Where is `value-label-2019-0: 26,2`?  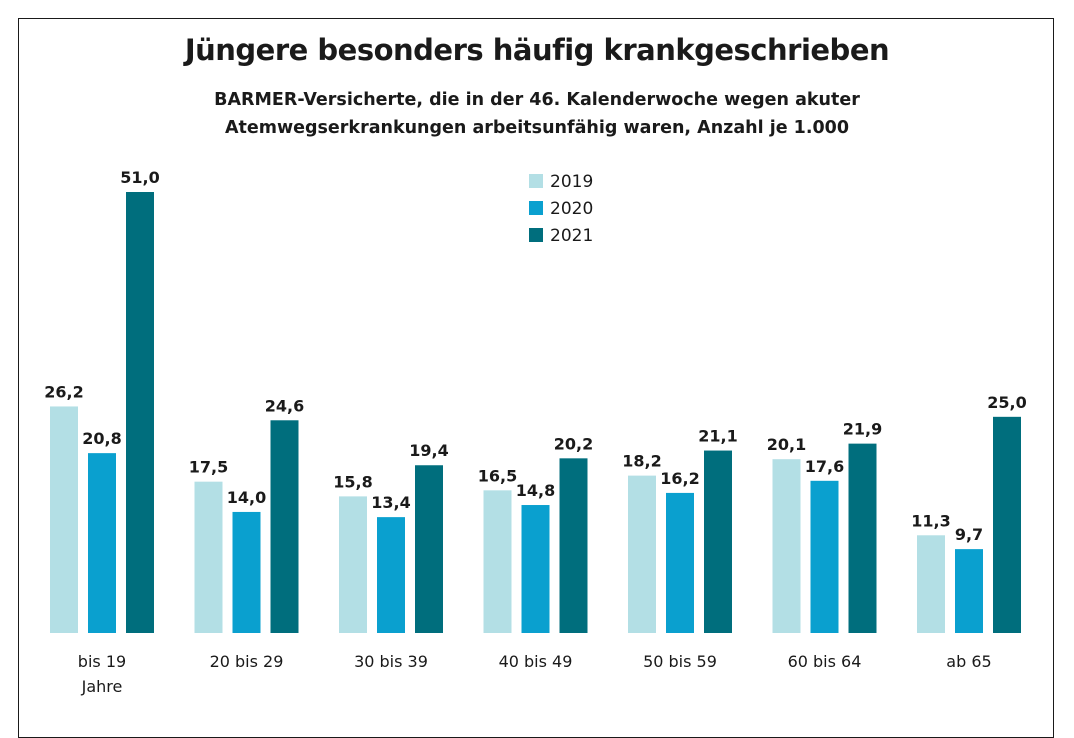
value-label-2019-0: 26,2 is located at coordinates (63, 391).